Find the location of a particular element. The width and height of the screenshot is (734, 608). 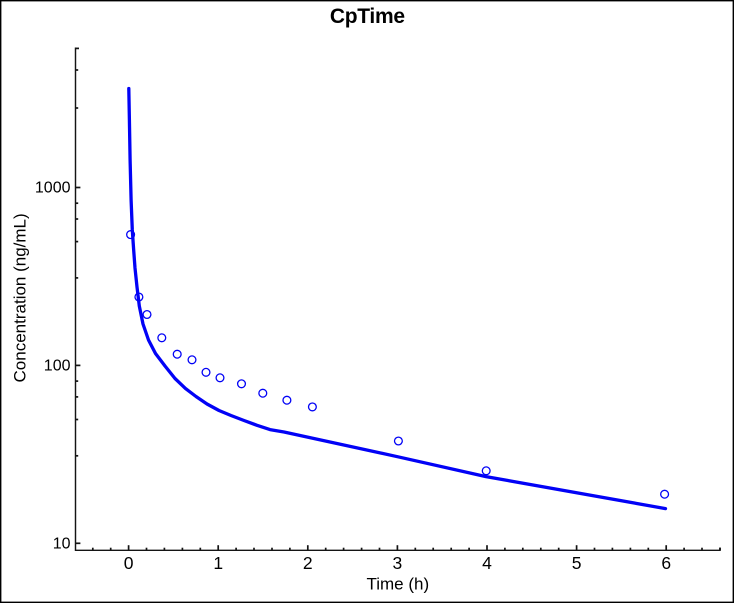

svg-text: 4 is located at coordinates (487, 563).